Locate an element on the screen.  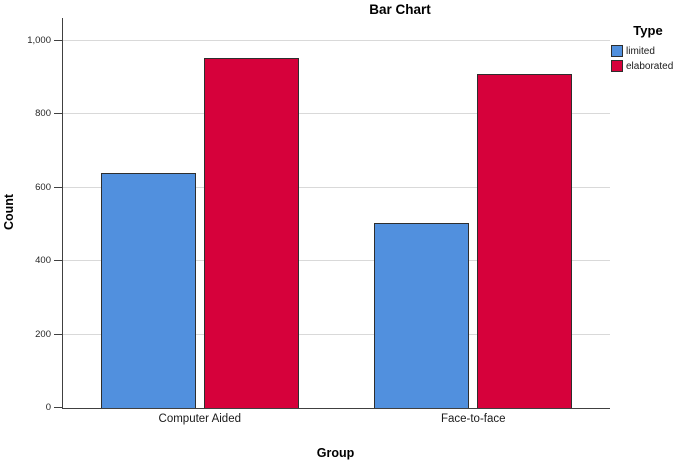
bar-limited-face-to-face is located at coordinates (422, 315).